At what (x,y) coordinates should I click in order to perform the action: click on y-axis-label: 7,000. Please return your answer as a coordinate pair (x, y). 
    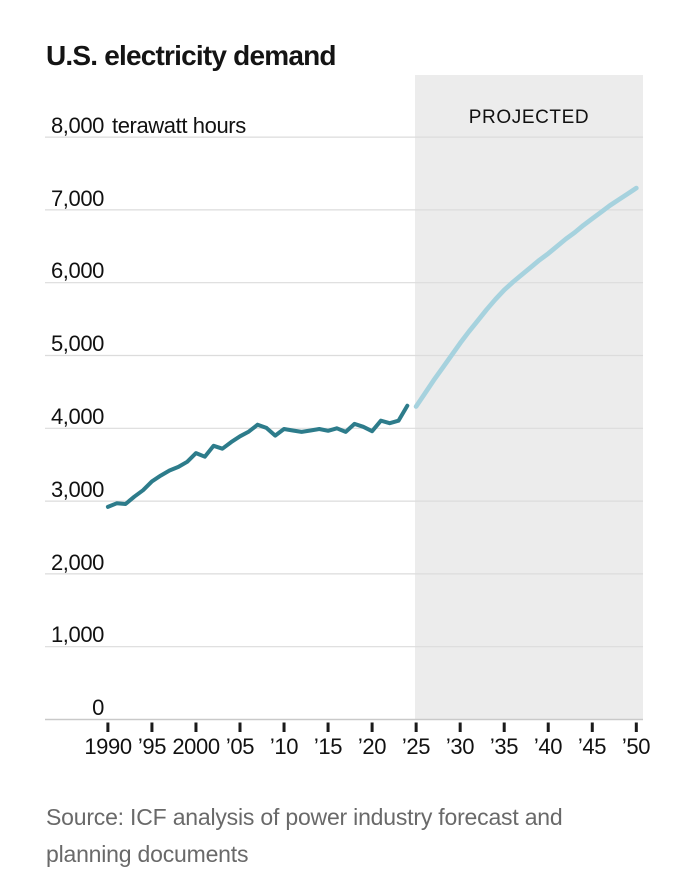
    Looking at the image, I should click on (77, 198).